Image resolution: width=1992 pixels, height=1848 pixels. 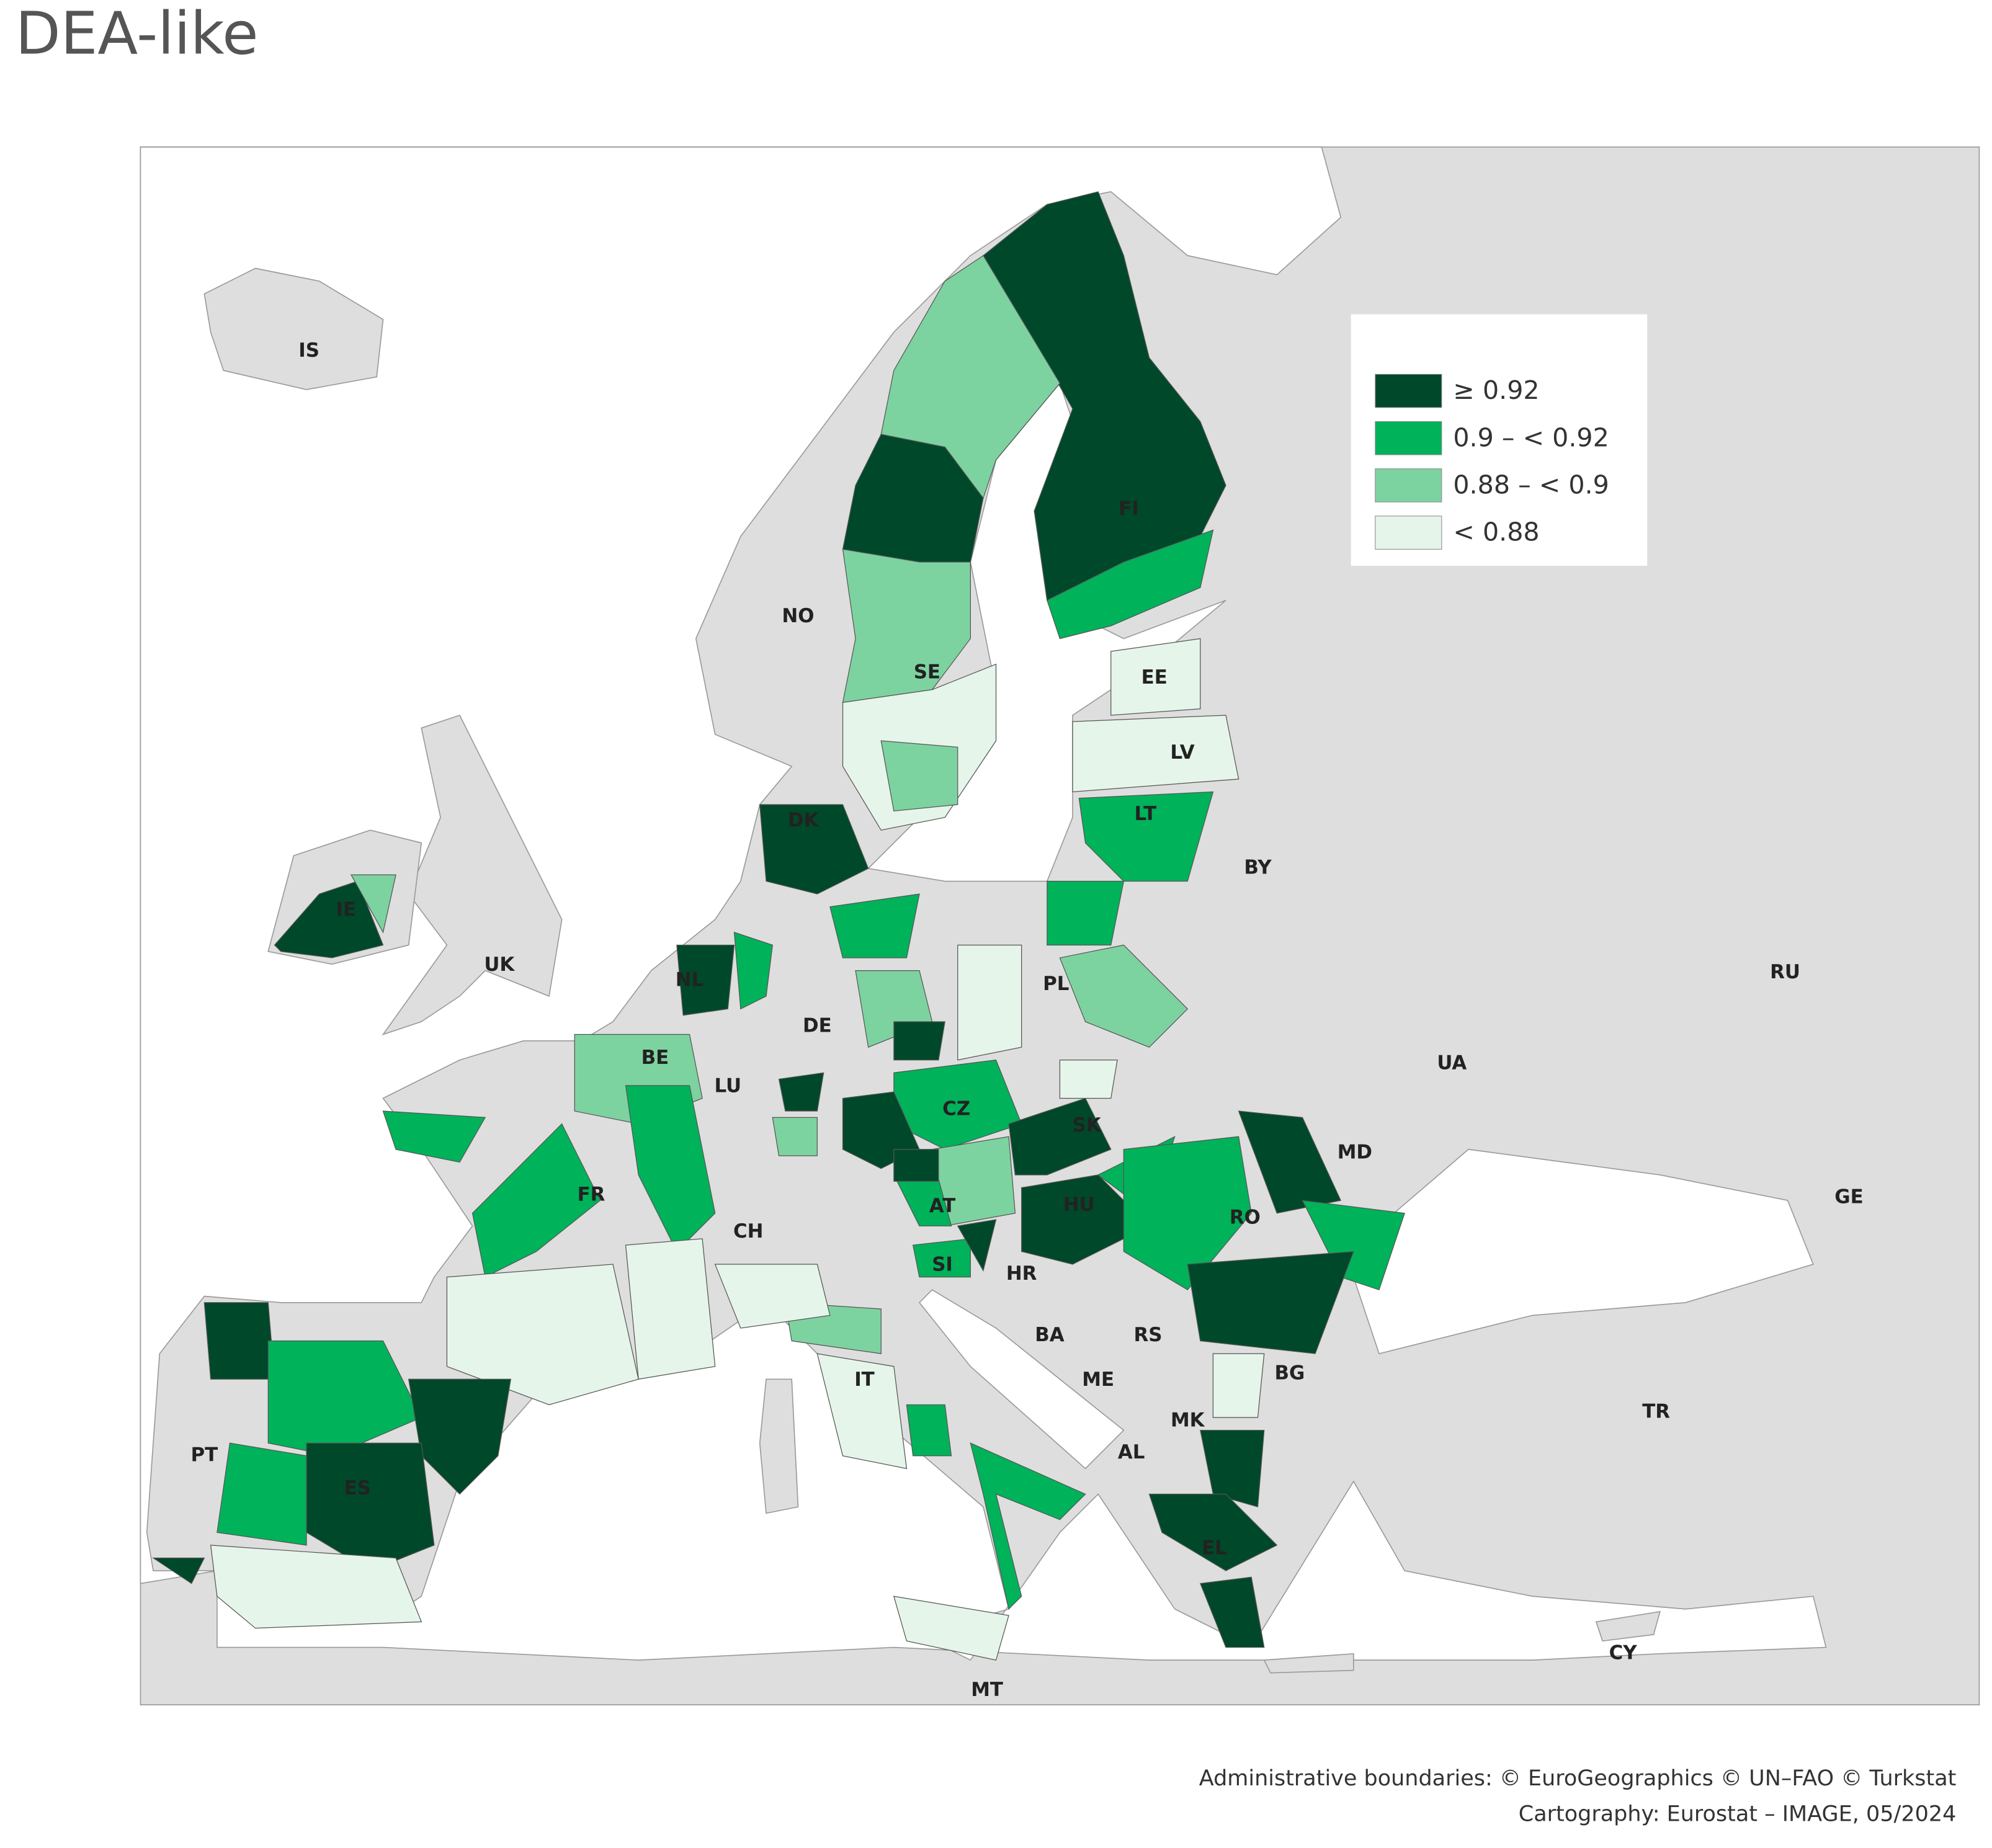 What do you see at coordinates (748, 1231) in the screenshot?
I see `country-label: CH` at bounding box center [748, 1231].